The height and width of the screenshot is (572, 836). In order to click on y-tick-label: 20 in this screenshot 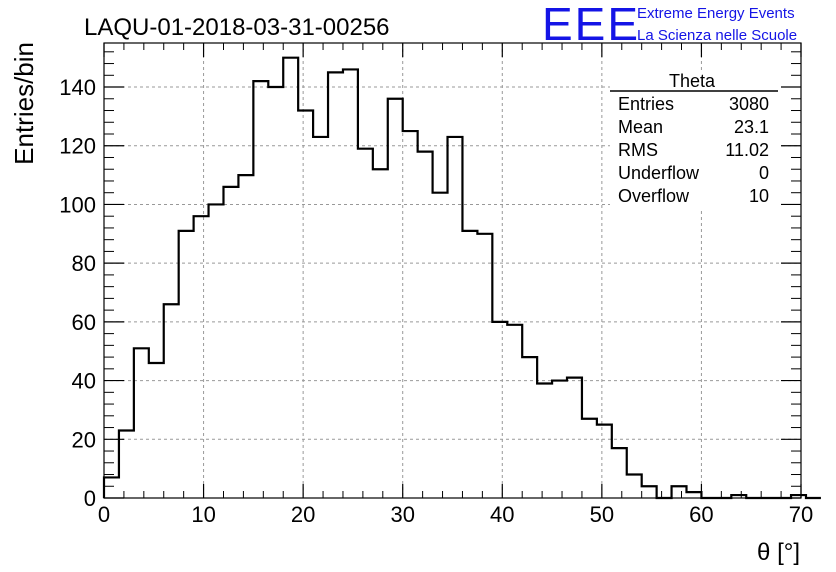, I will do `click(84, 439)`.